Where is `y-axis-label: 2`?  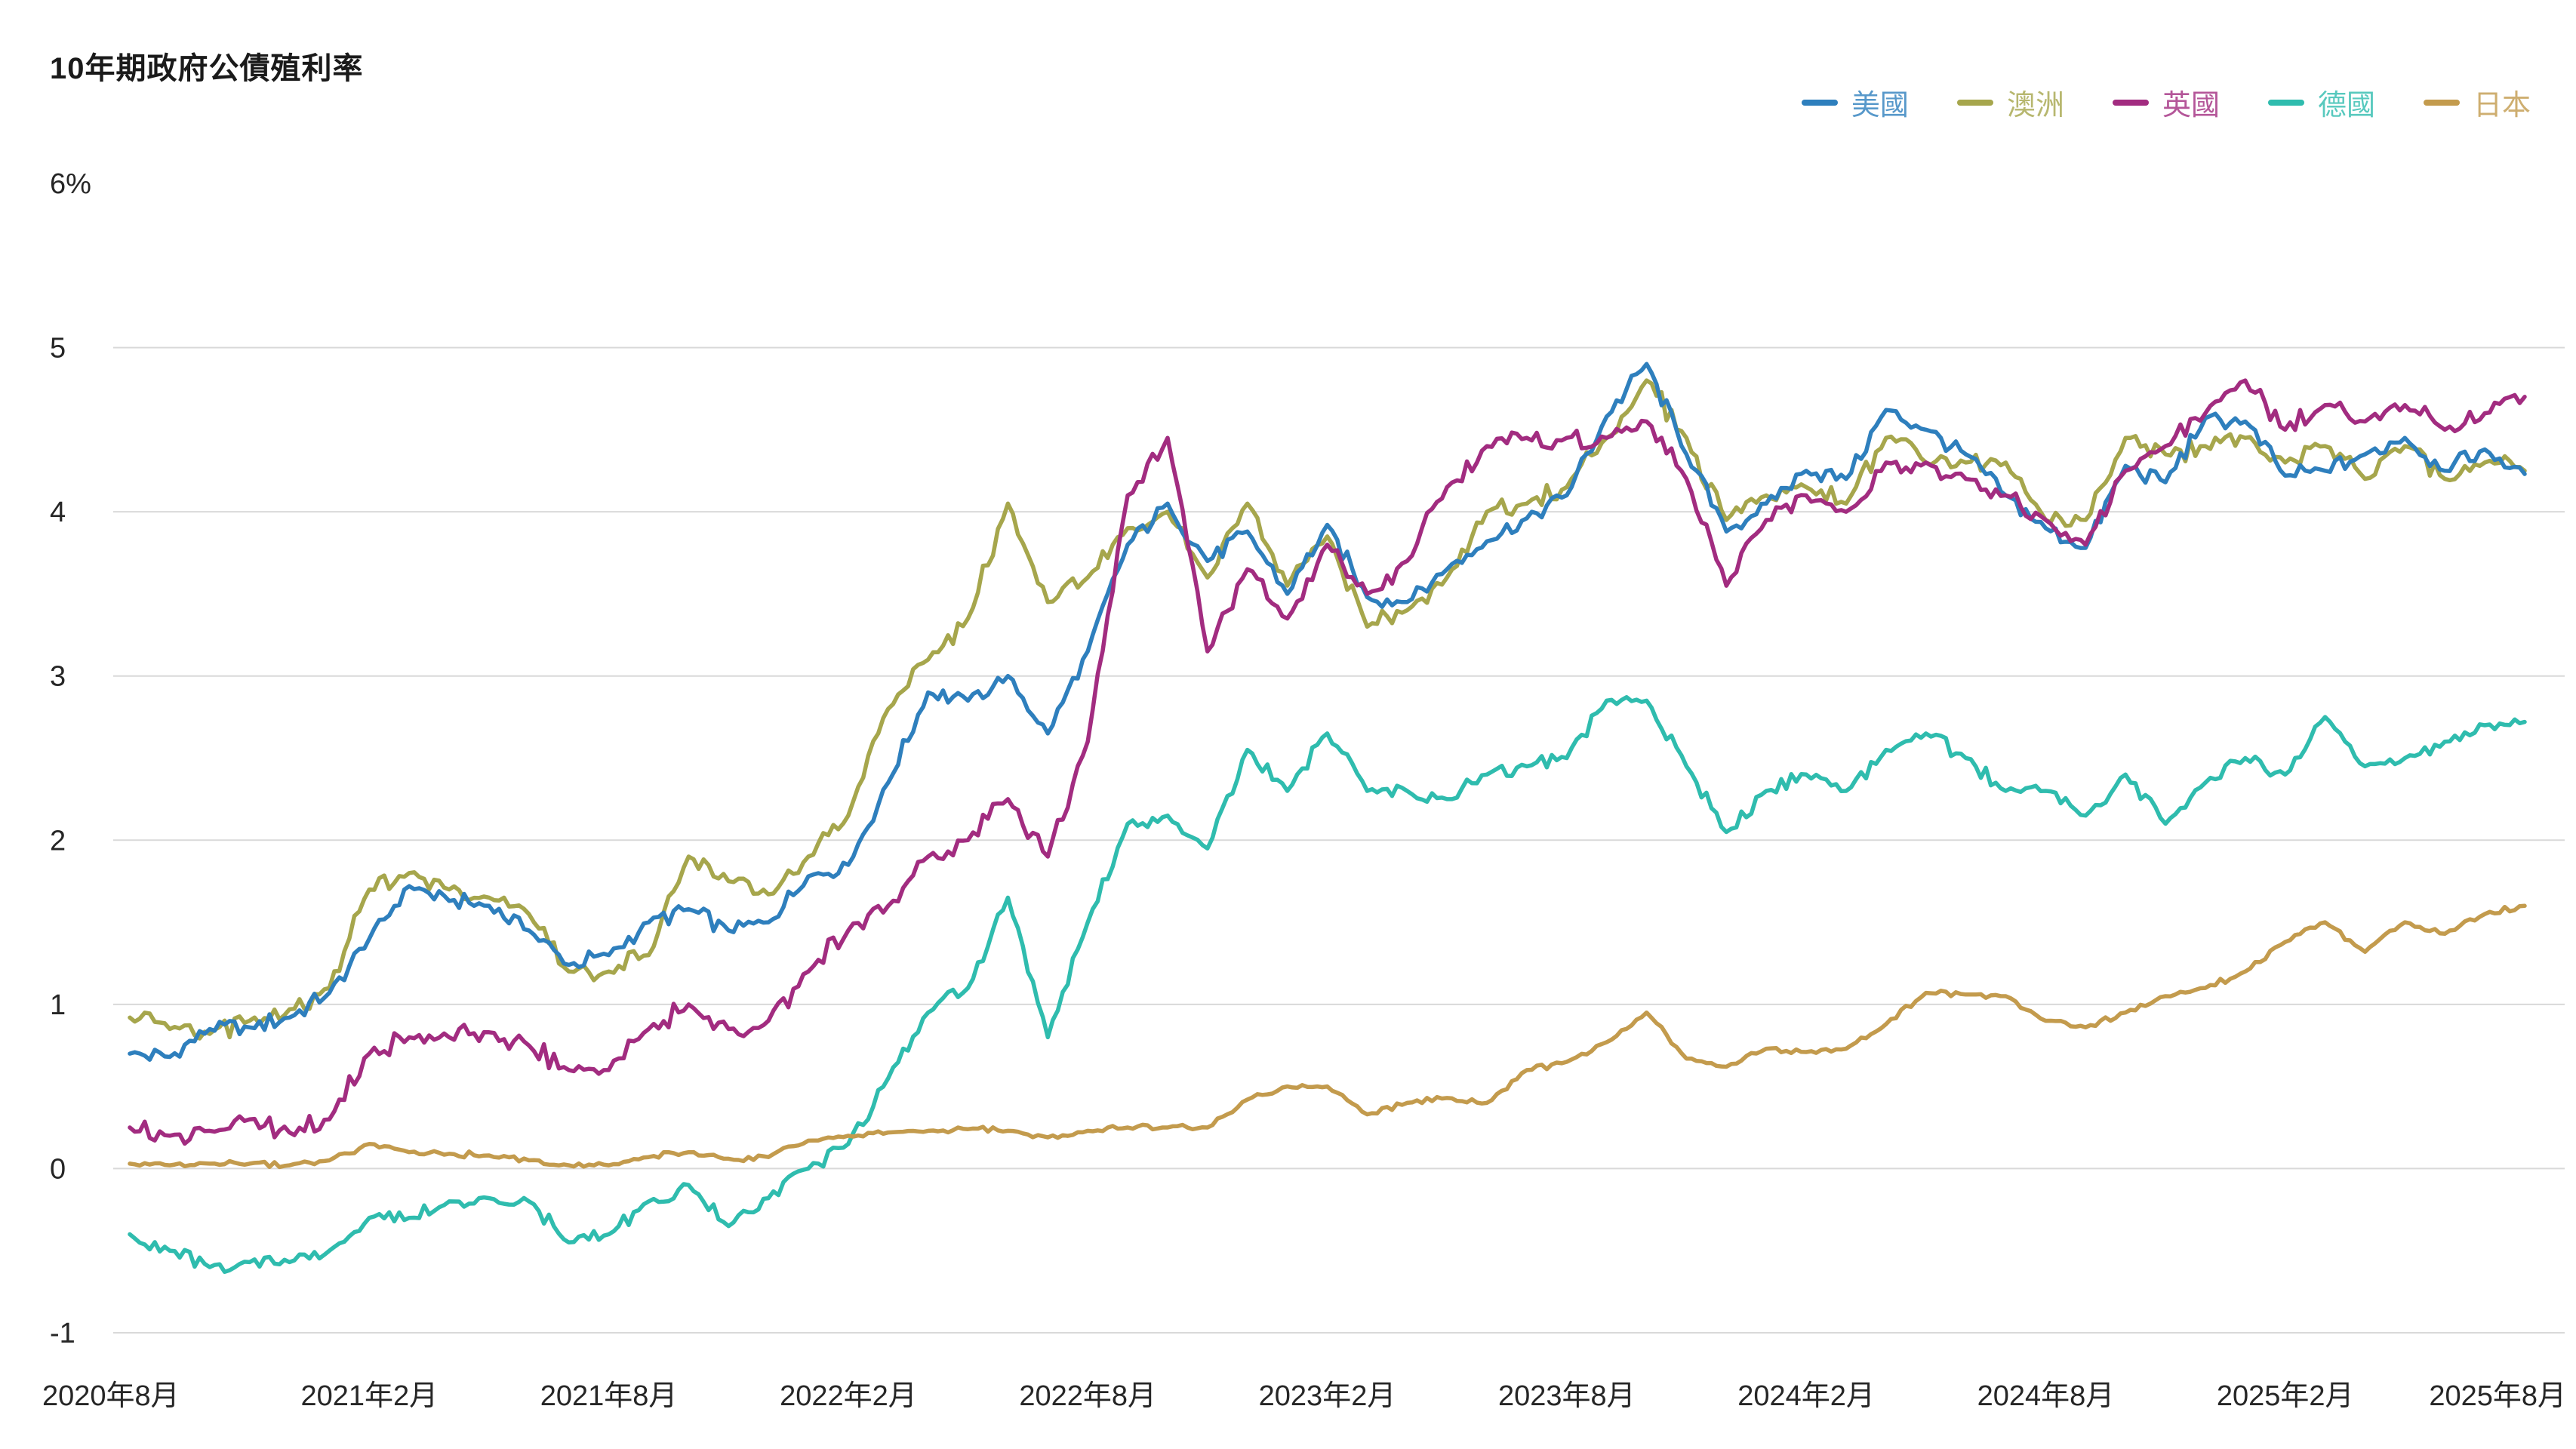 y-axis-label: 2 is located at coordinates (58, 841).